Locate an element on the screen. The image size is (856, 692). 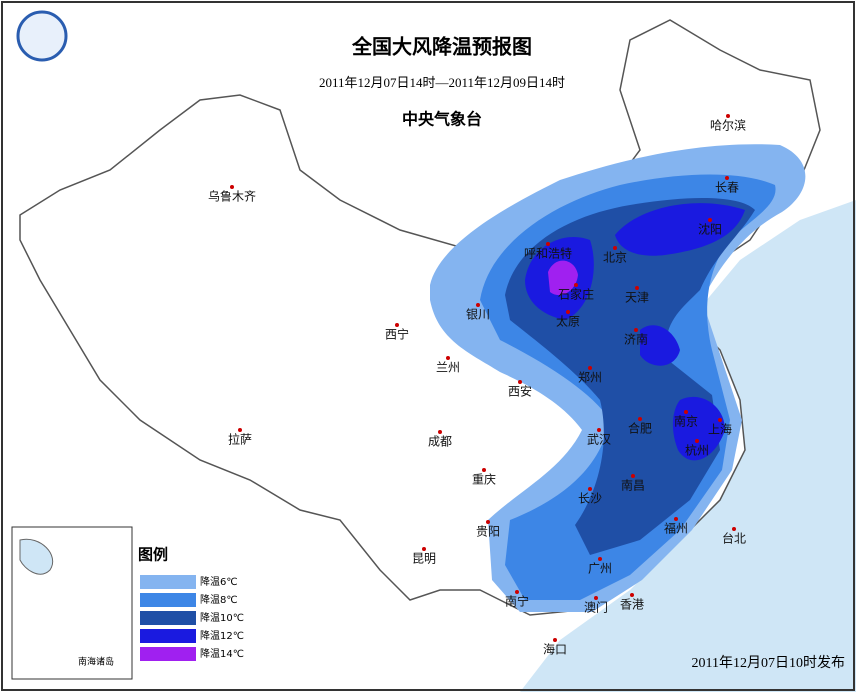
city-label: 西安 is located at coordinates (520, 391).